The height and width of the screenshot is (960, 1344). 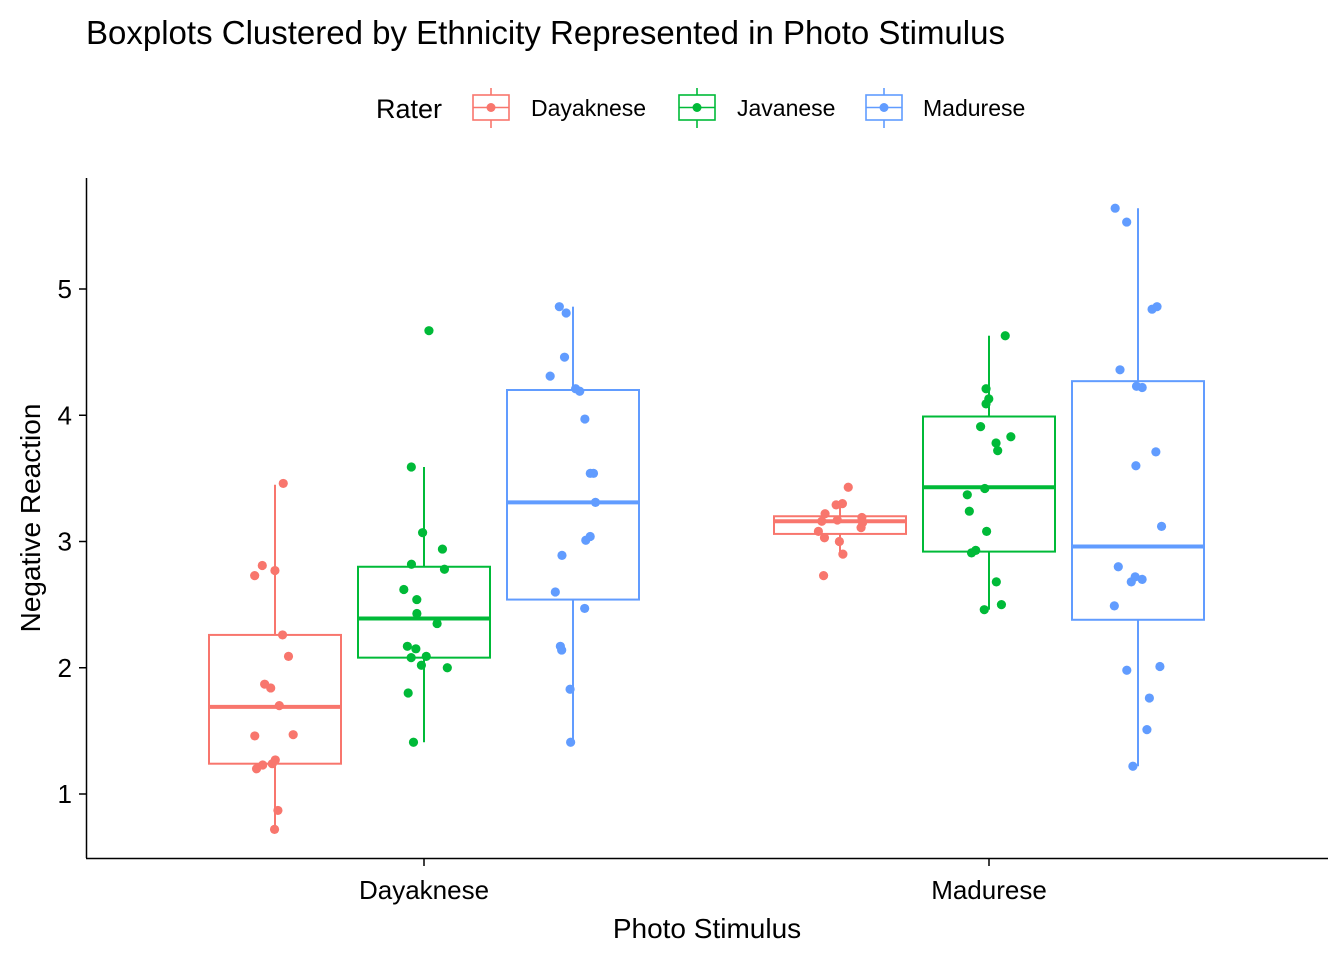 What do you see at coordinates (424, 612) in the screenshot?
I see `box-javanese-on-dayaknese-iqr` at bounding box center [424, 612].